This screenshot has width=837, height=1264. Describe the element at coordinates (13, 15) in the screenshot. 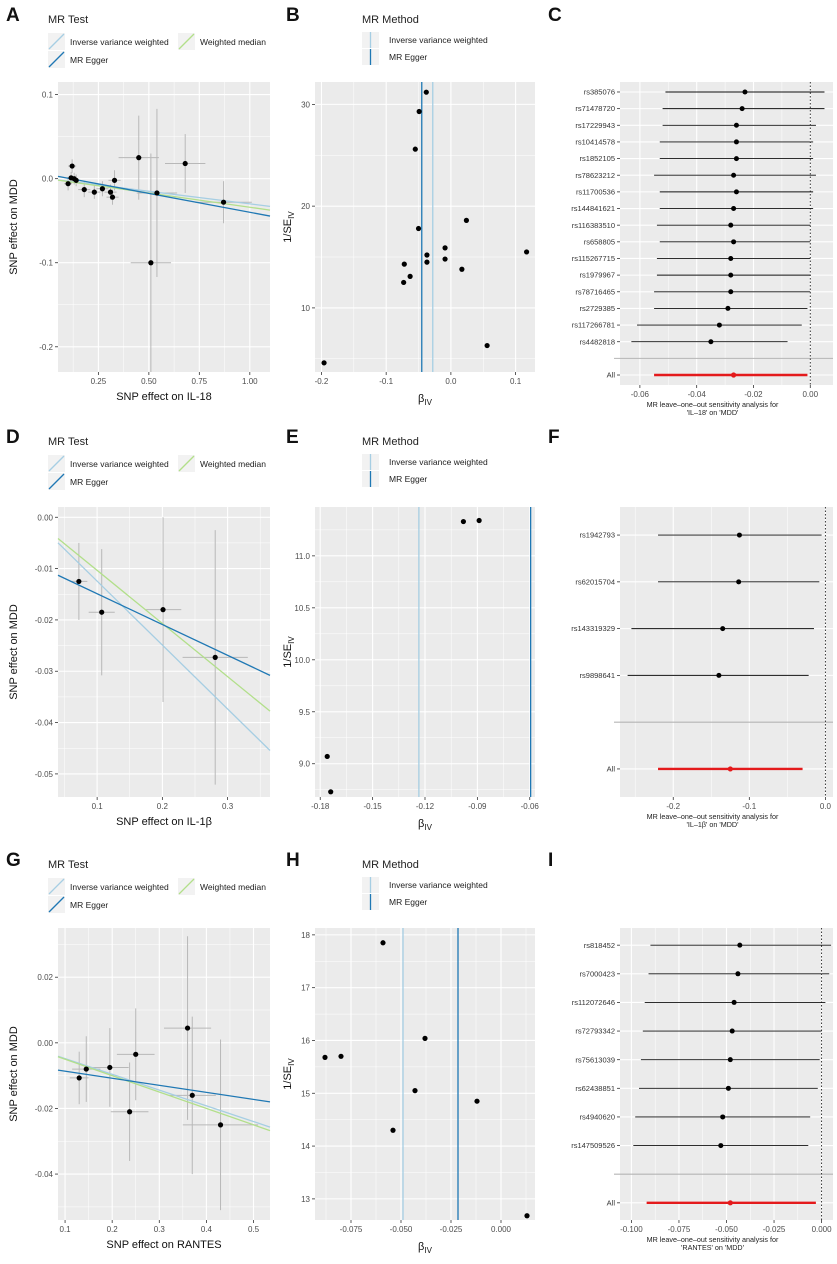

I see `panel-label: A` at that location.